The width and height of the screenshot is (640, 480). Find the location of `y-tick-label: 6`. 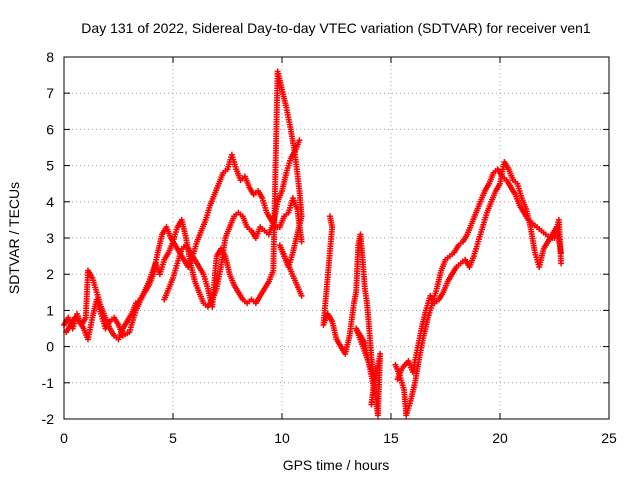

y-tick-label: 6 is located at coordinates (50, 129).